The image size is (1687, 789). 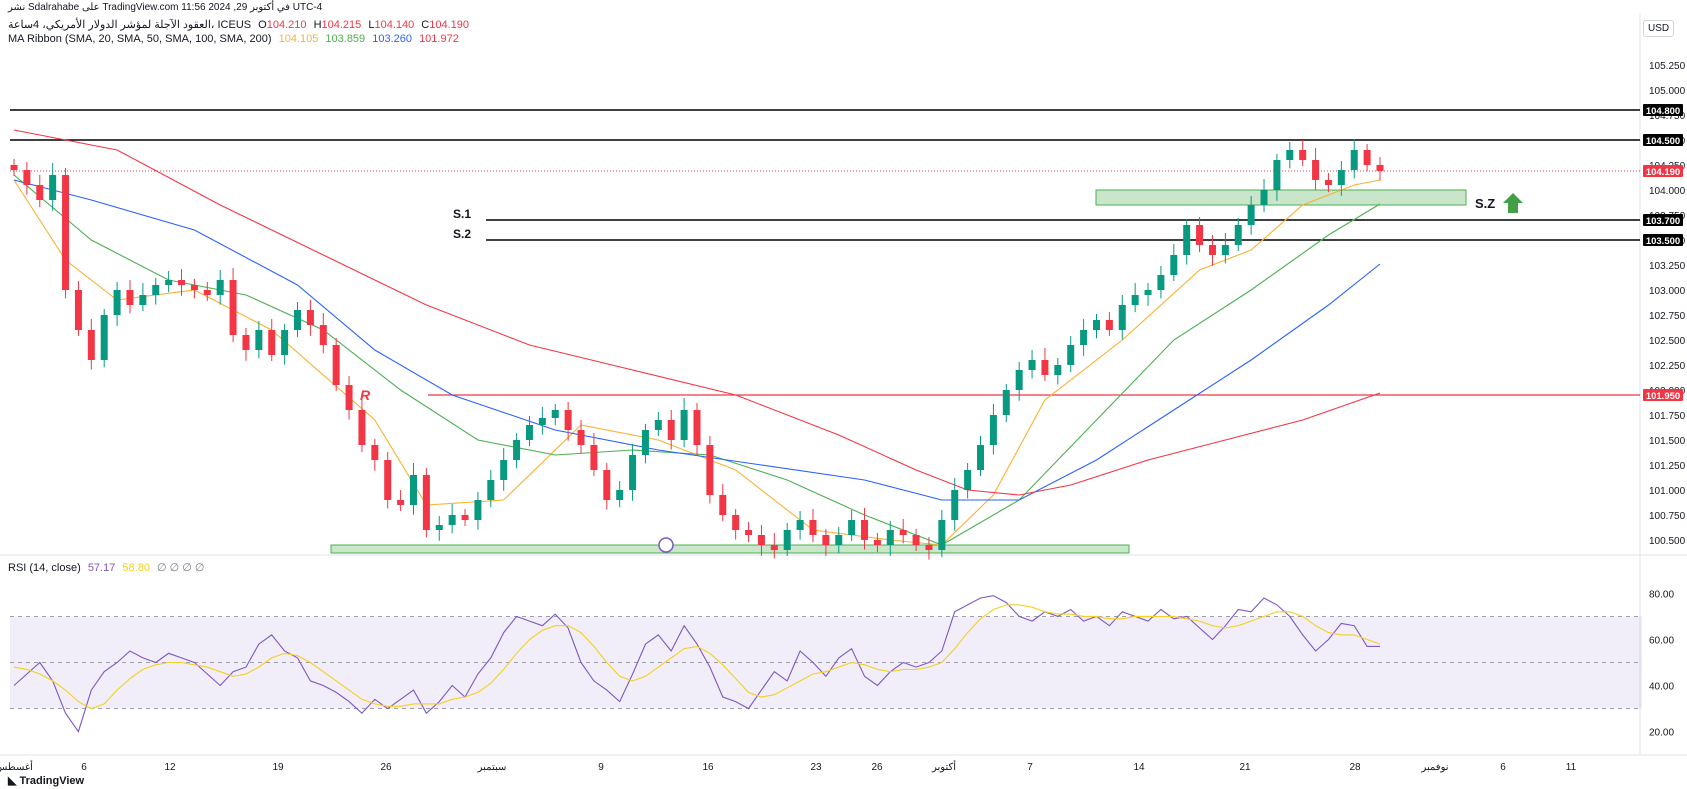 What do you see at coordinates (601, 767) in the screenshot?
I see `time-tick-label: 9` at bounding box center [601, 767].